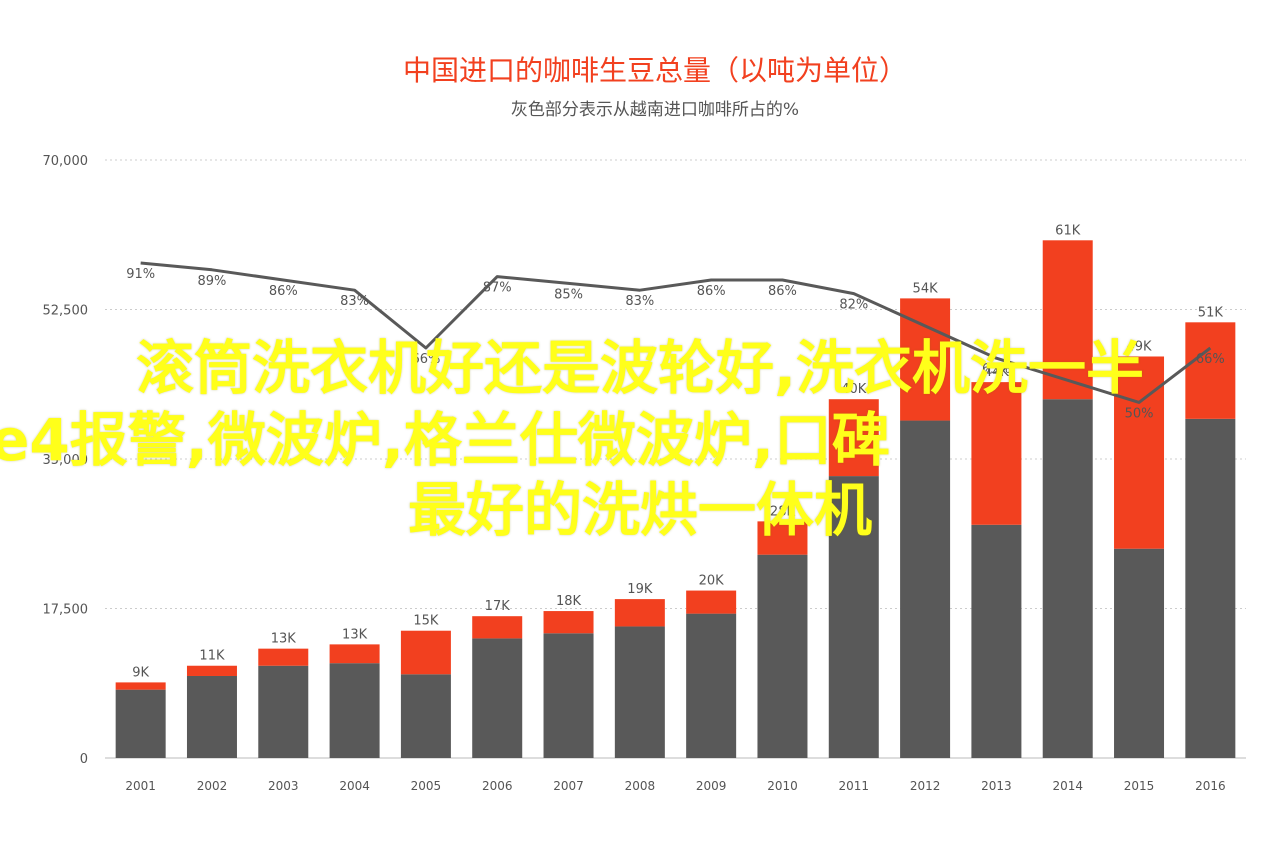 Image resolution: width=1280 pixels, height=853 pixels. What do you see at coordinates (212, 656) in the screenshot?
I see `bar-total-label: 11K` at bounding box center [212, 656].